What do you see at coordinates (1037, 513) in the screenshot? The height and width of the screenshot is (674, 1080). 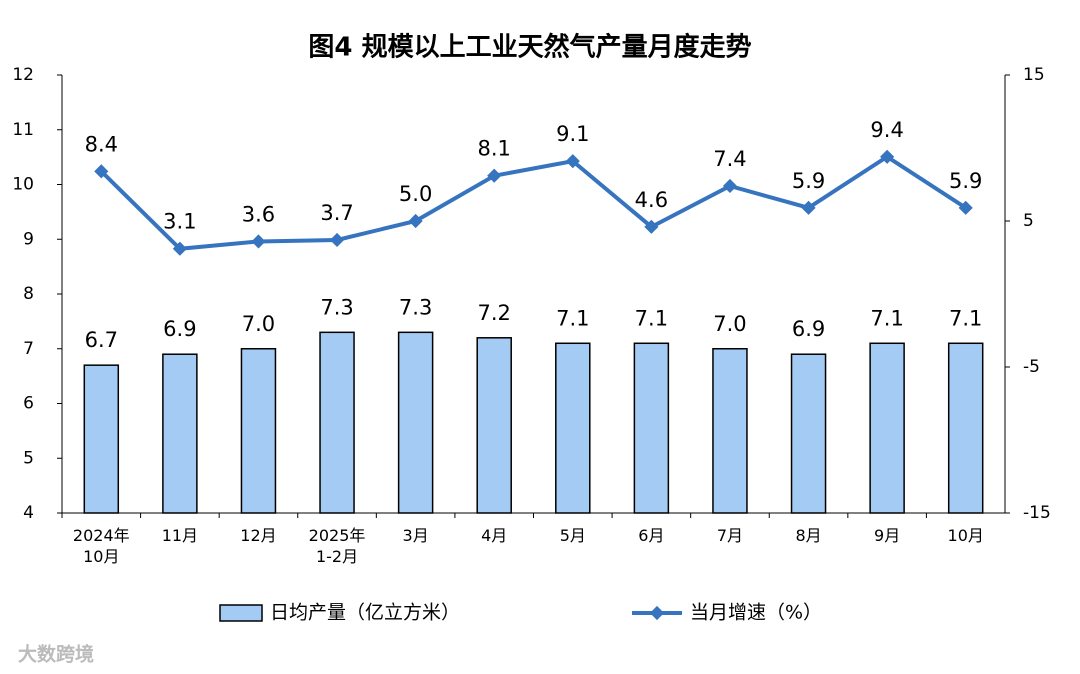 I see `y2-tick-label: -15` at bounding box center [1037, 513].